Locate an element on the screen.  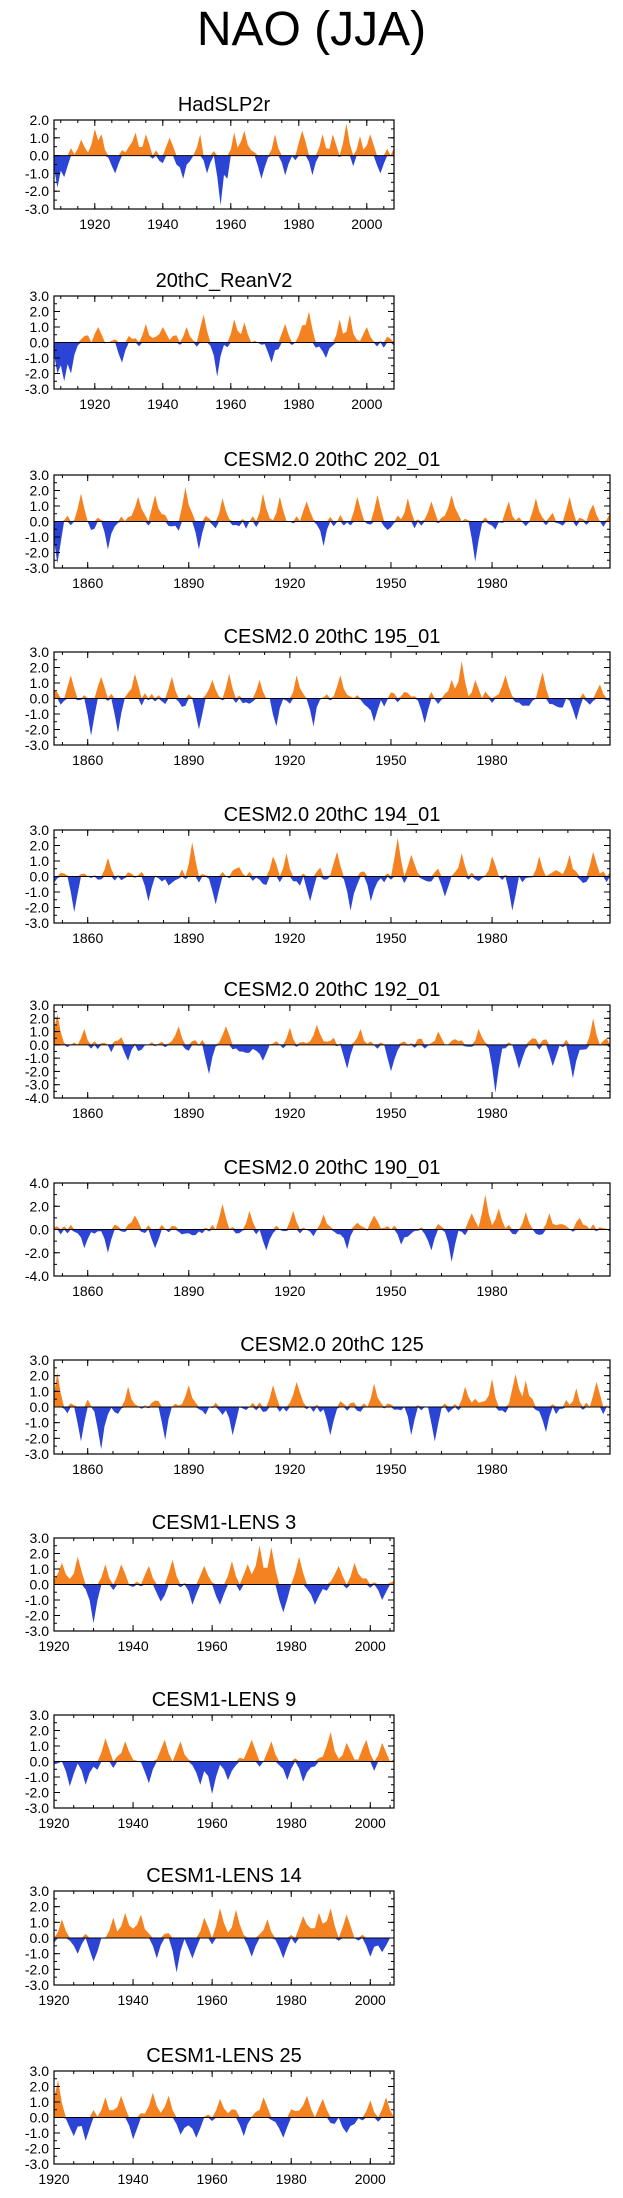
chart-title: CESM2.0 20thC 192_01 is located at coordinates (332, 990).